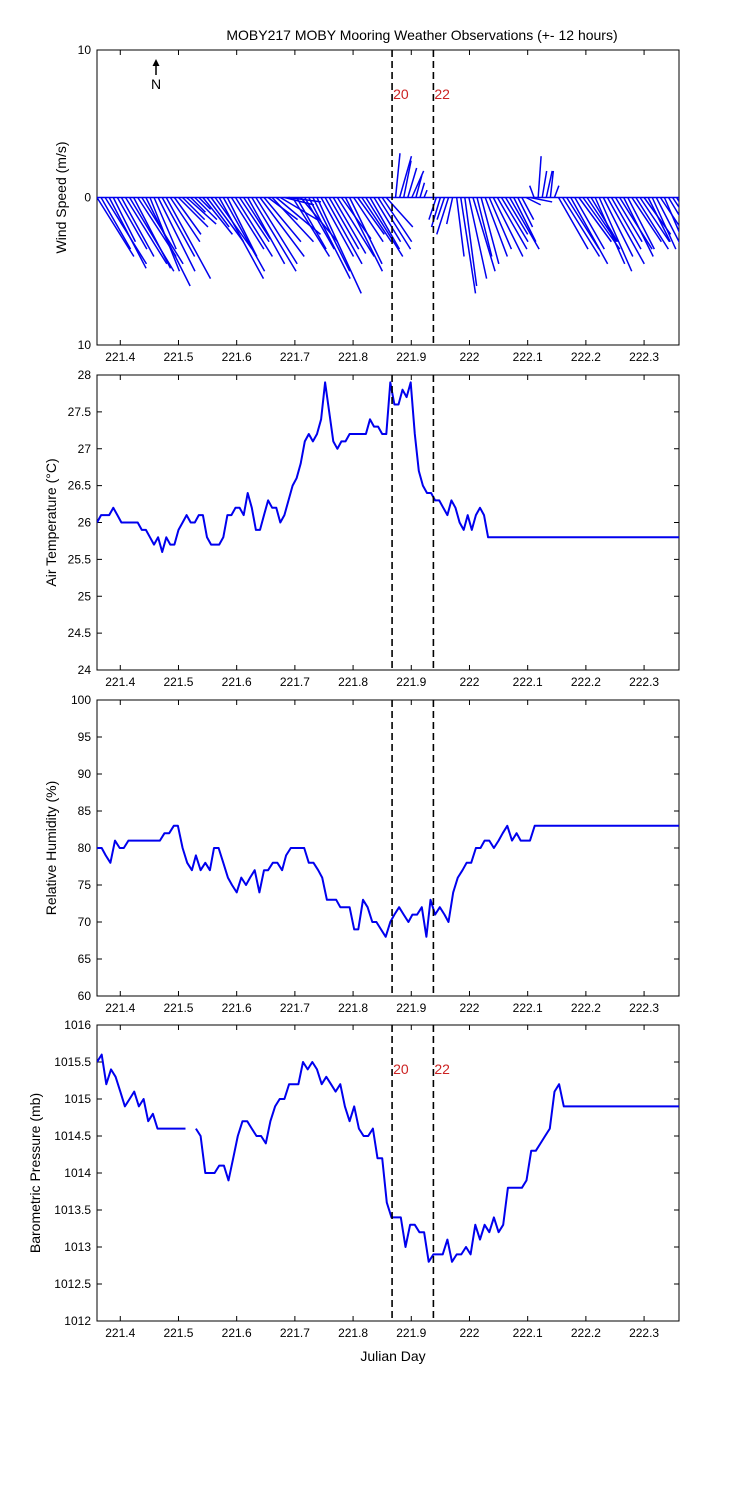 The width and height of the screenshot is (750, 1500). I want to click on x-tick-label: 221.4, so click(120, 357).